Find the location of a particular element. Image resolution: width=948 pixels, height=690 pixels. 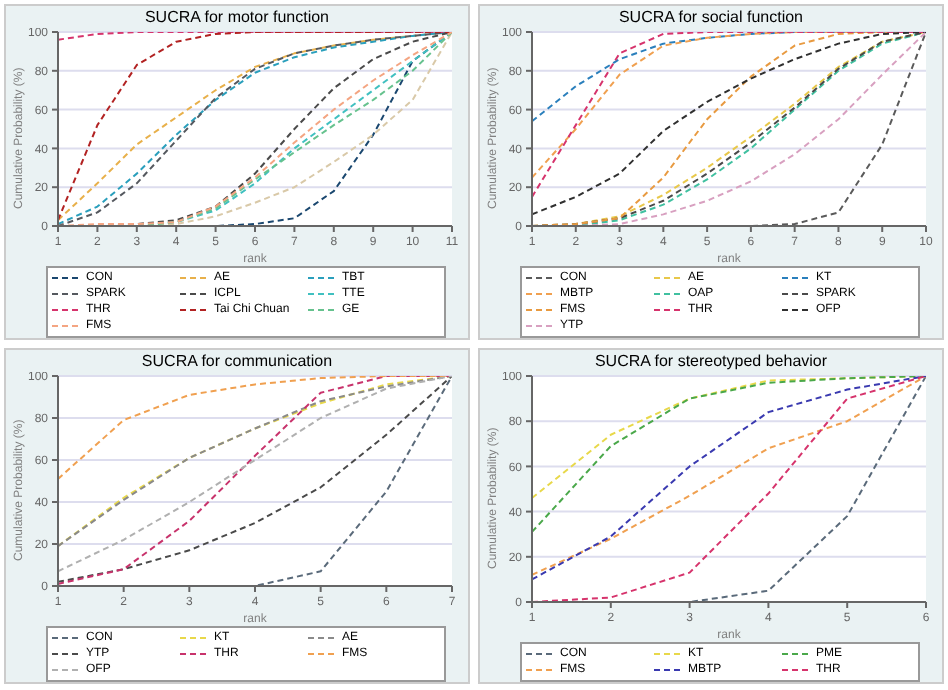

chart-title: SUCRA for stereotyped behavior is located at coordinates (711, 362).